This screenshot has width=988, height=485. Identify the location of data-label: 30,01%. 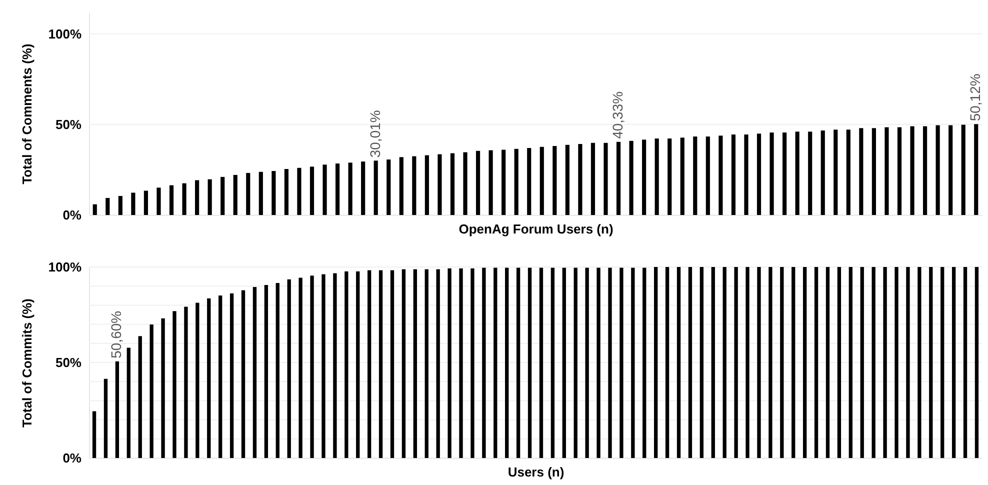
(374, 134).